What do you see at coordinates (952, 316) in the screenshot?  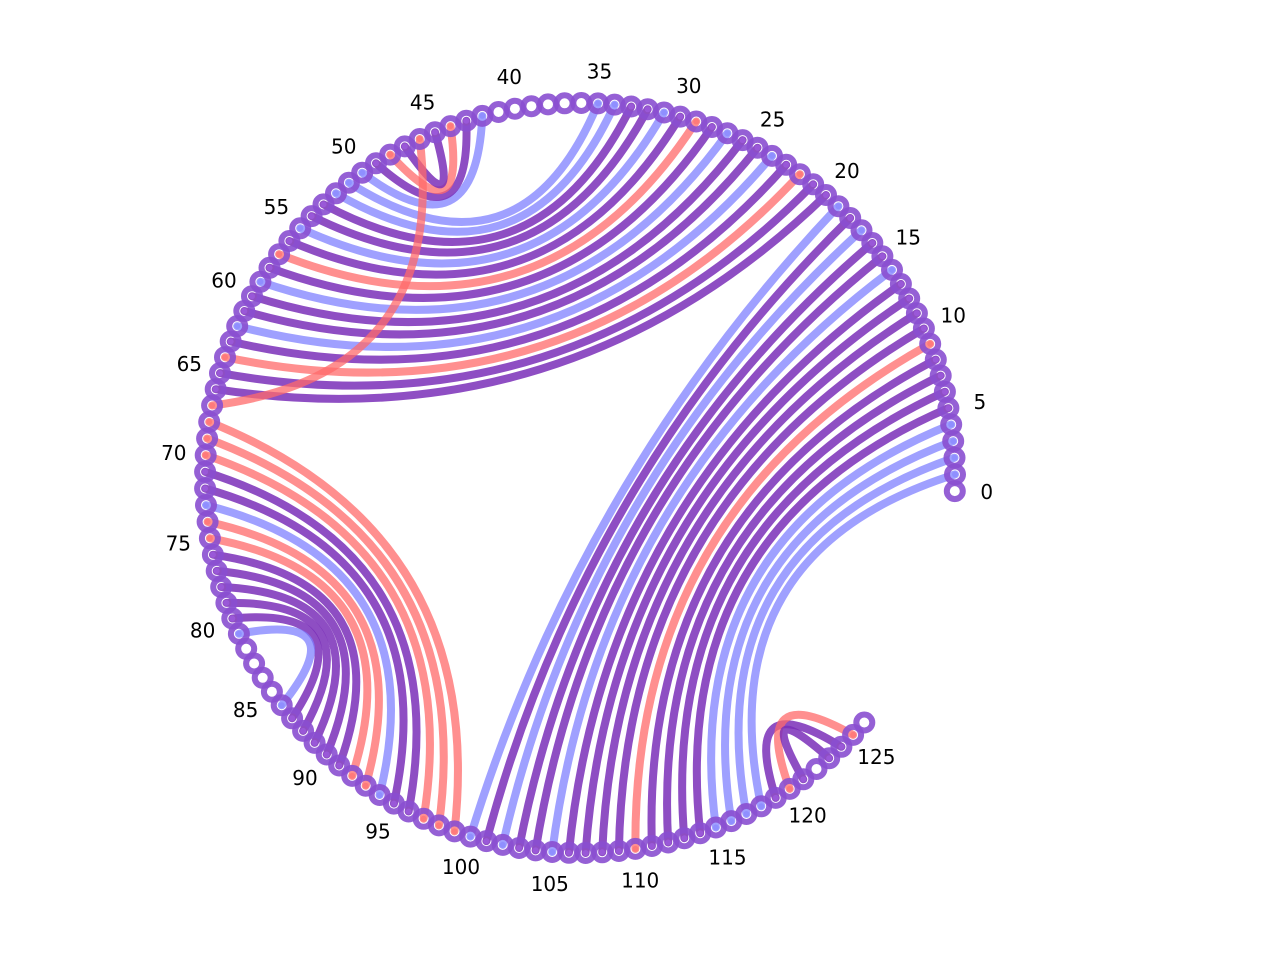 I see `node-label-10: 10` at bounding box center [952, 316].